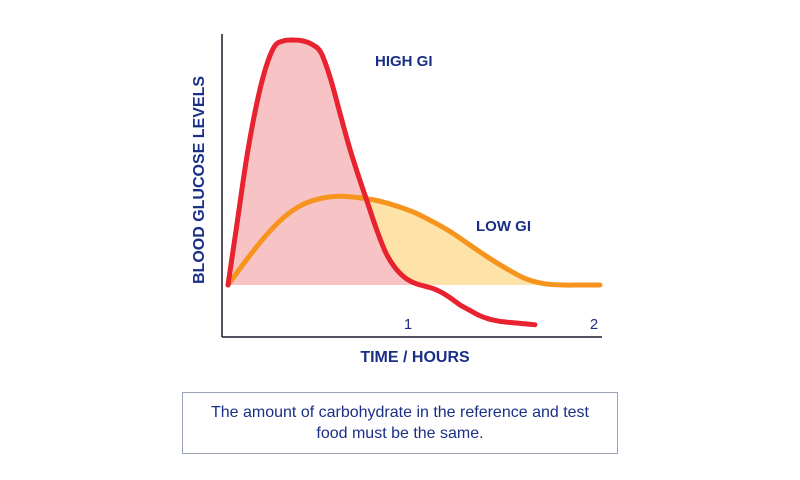 This screenshot has height=480, width=800. Describe the element at coordinates (408, 324) in the screenshot. I see `x-tick-label-1: 1` at that location.